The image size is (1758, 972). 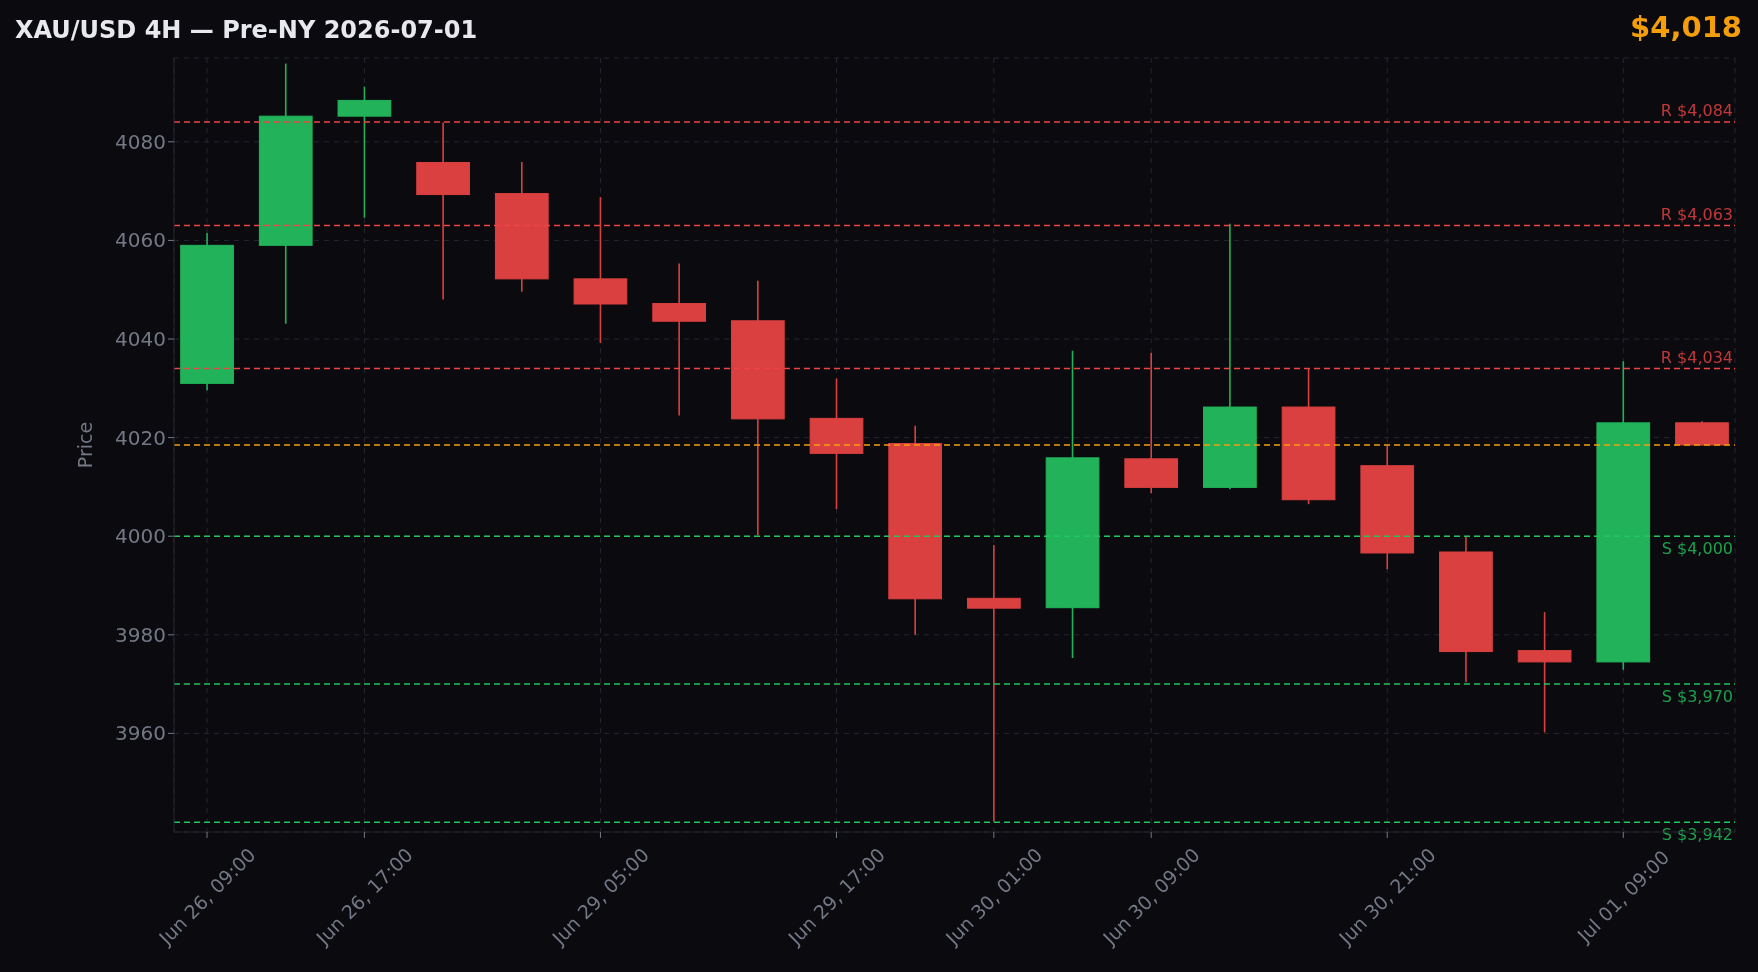 I want to click on y-tick-label: 4060, so click(x=140, y=240).